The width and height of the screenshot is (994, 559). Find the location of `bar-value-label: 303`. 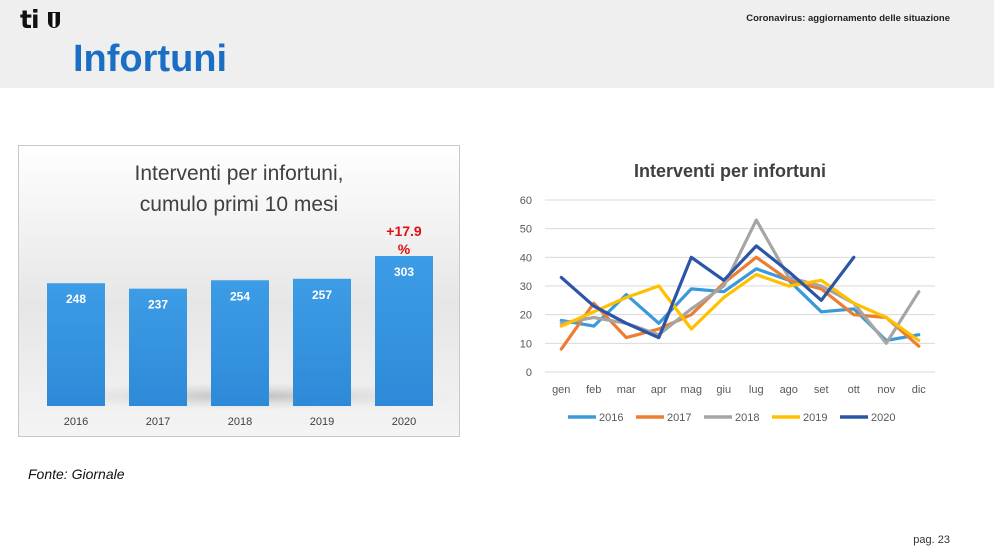

bar-value-label: 303 is located at coordinates (404, 272).